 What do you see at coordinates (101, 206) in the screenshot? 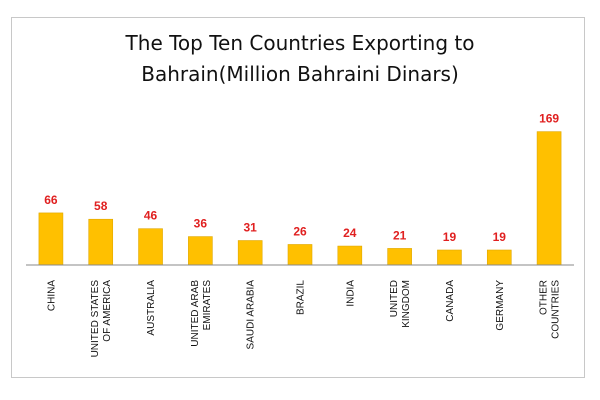
I see `data-label: 58` at bounding box center [101, 206].